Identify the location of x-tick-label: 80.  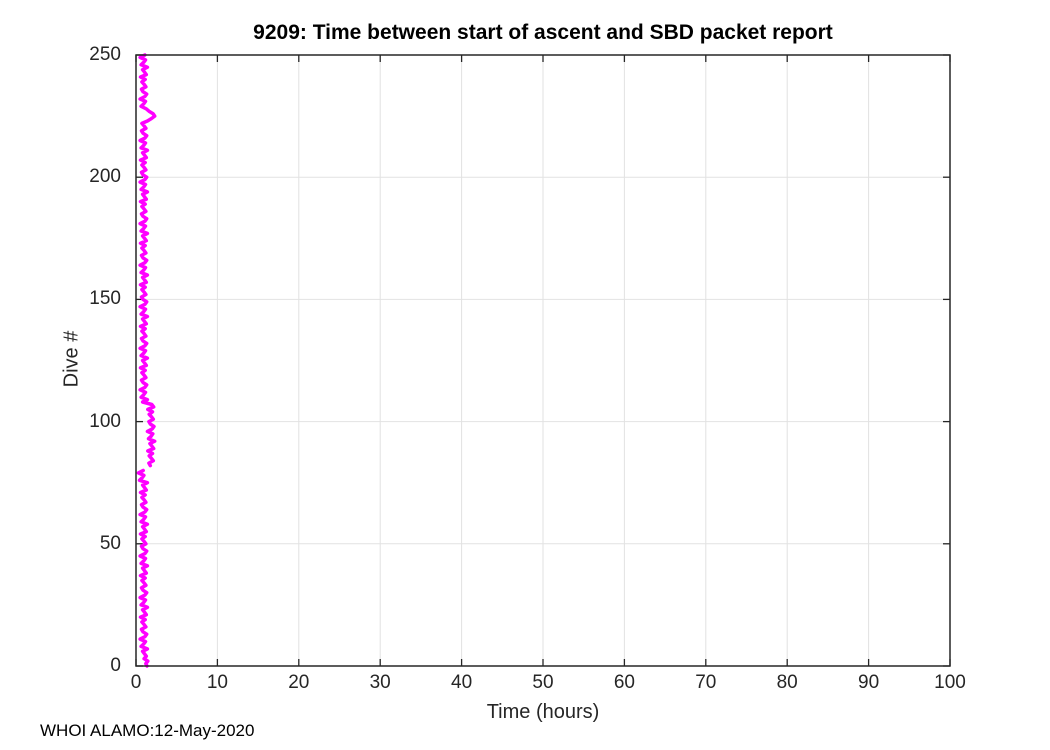
(787, 682).